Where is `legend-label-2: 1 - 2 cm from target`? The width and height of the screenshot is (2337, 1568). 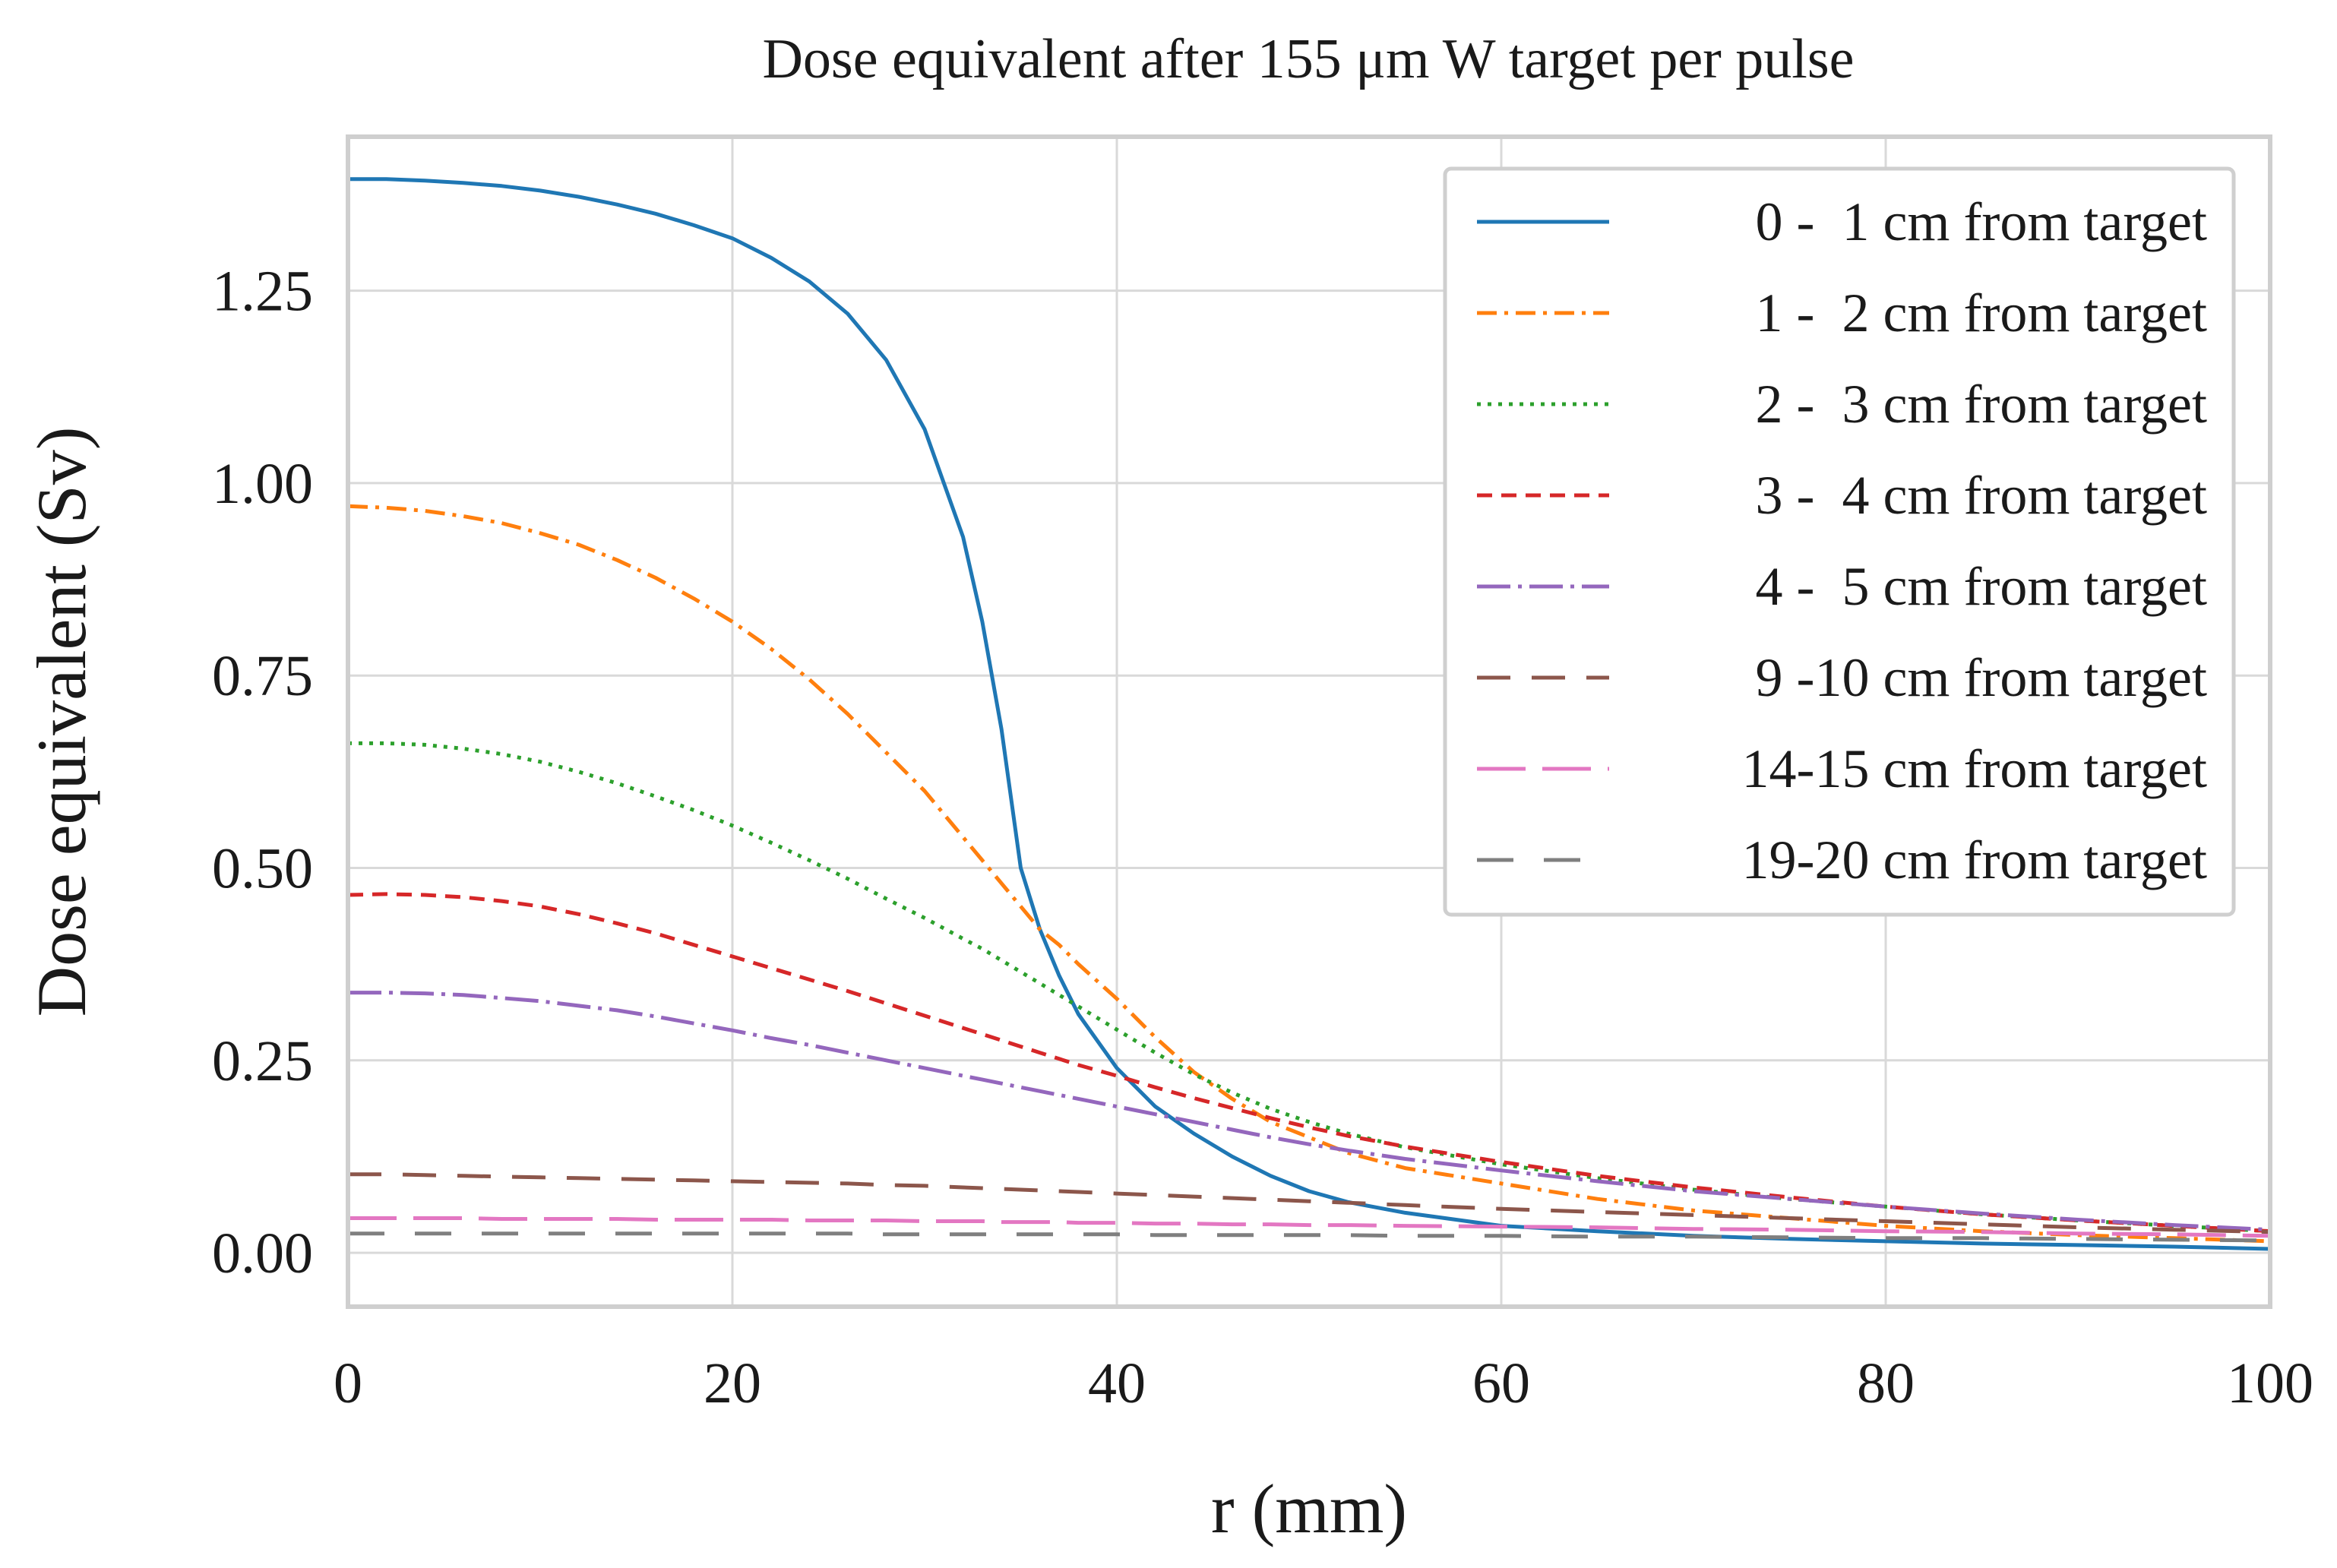
legend-label-2: 1 - 2 cm from target is located at coordinates (1982, 313).